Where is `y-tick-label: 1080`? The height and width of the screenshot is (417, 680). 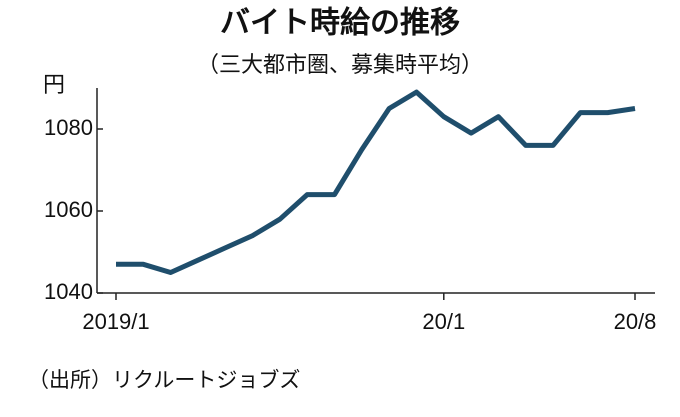
y-tick-label: 1080 is located at coordinates (68, 127).